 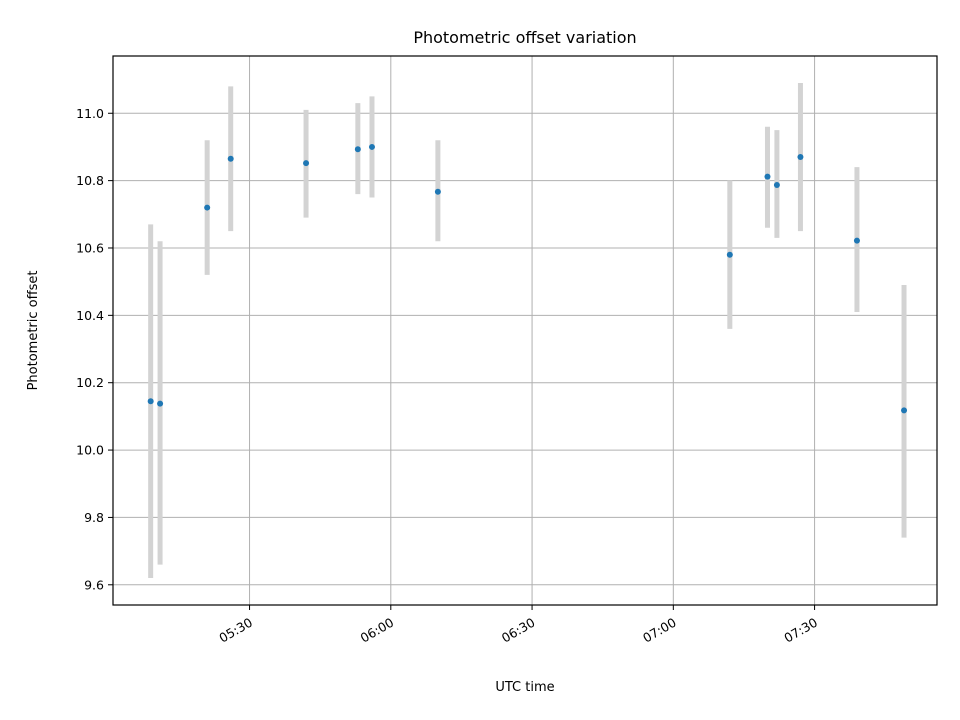 I want to click on y-tick-label: 10.2, so click(x=90, y=382).